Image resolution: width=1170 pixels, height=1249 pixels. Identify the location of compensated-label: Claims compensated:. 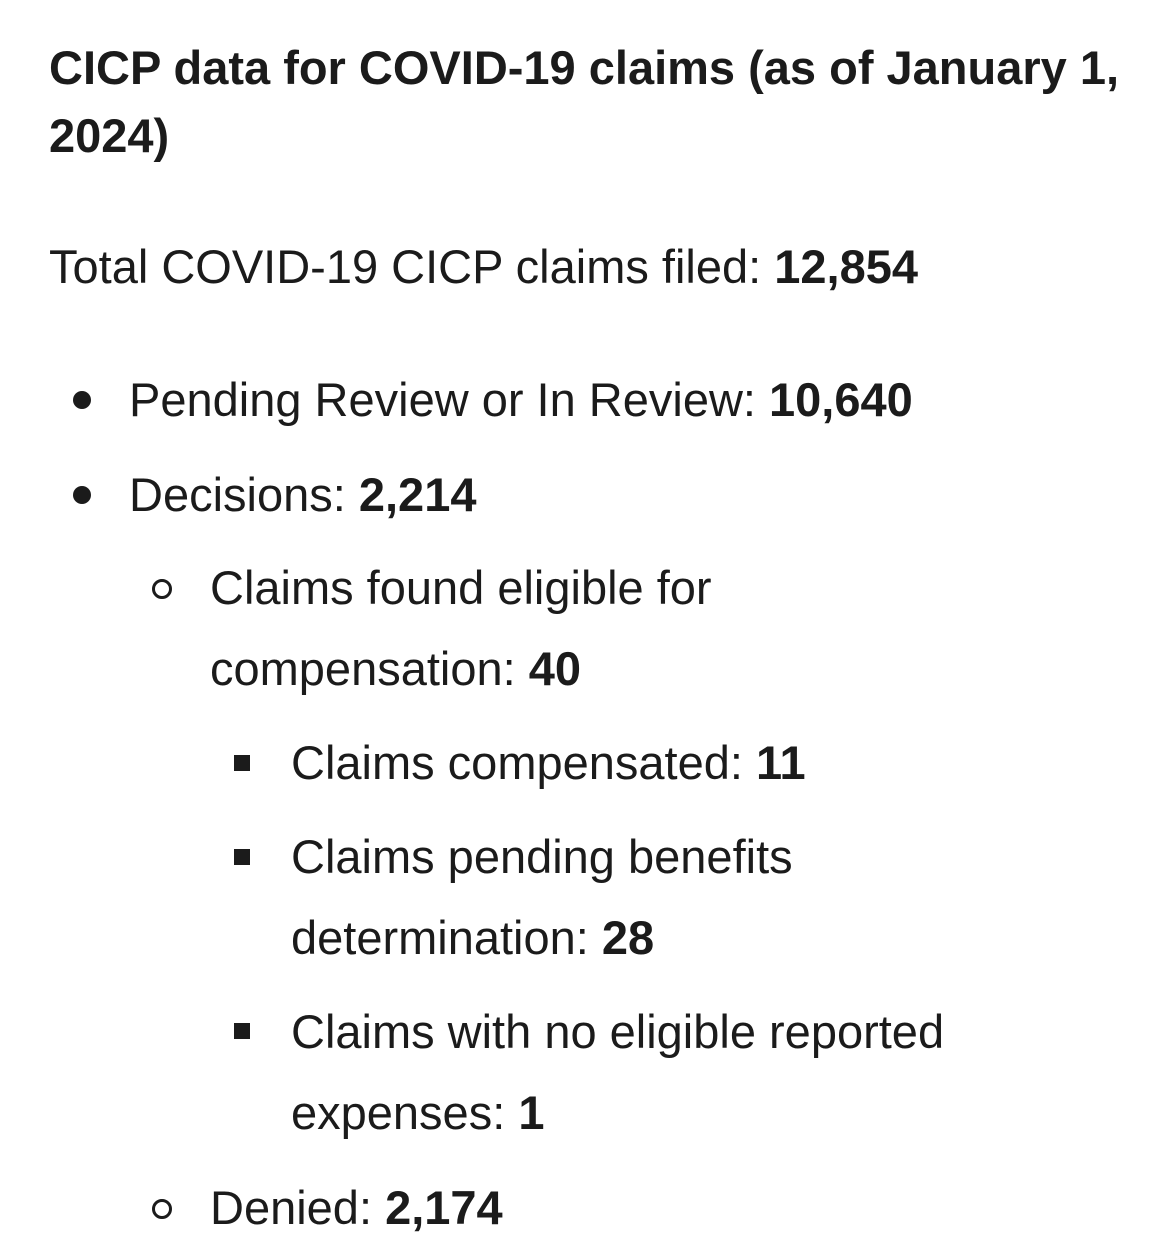
(523, 762).